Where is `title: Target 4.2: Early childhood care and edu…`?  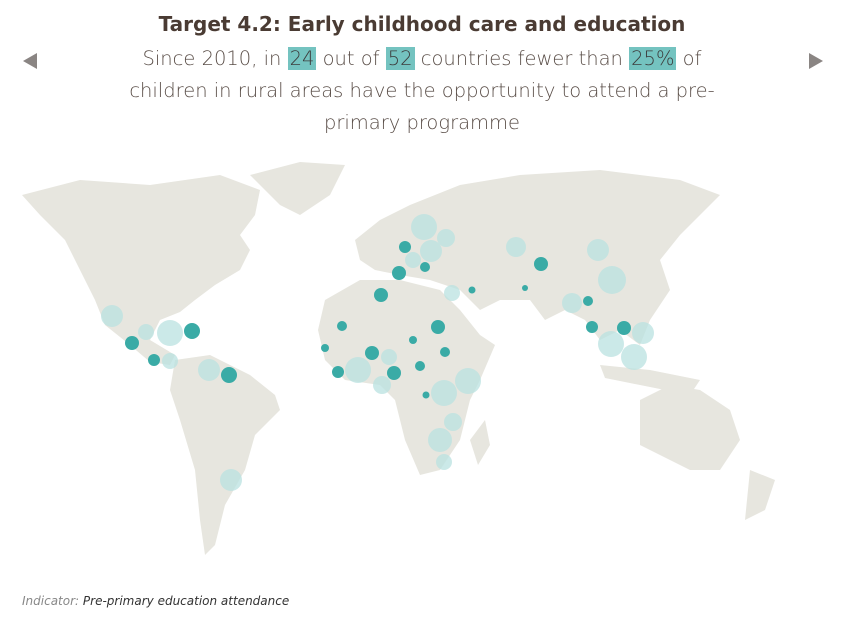
title: Target 4.2: Early childhood care and edu… is located at coordinates (422, 24).